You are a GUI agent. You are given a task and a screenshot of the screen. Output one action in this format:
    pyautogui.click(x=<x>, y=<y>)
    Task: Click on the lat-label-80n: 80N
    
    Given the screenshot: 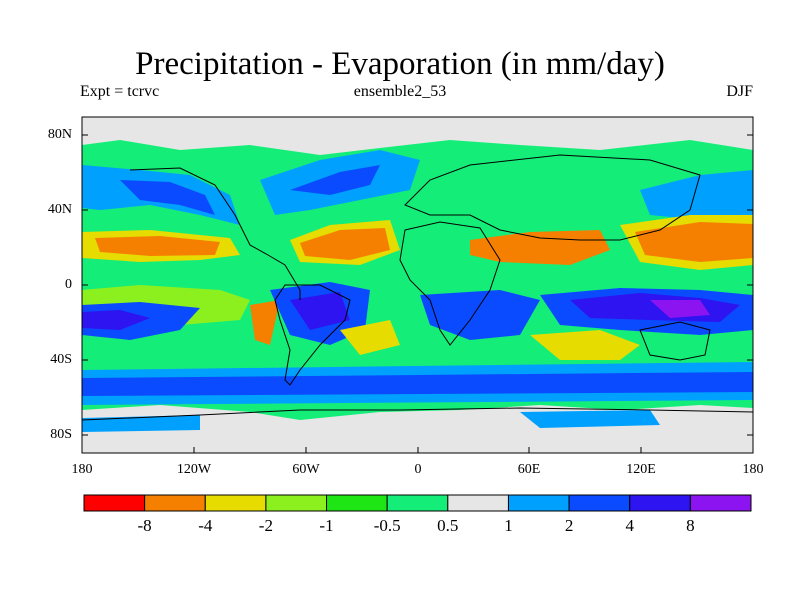 What is the action you would take?
    pyautogui.click(x=59, y=134)
    